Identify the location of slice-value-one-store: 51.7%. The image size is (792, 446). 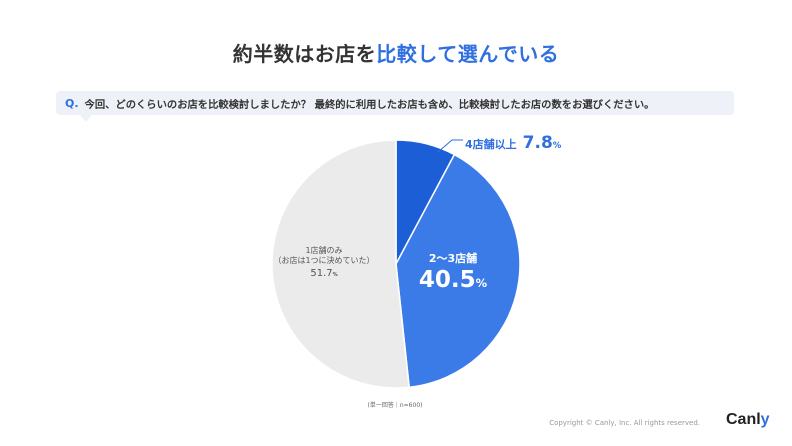
(324, 274).